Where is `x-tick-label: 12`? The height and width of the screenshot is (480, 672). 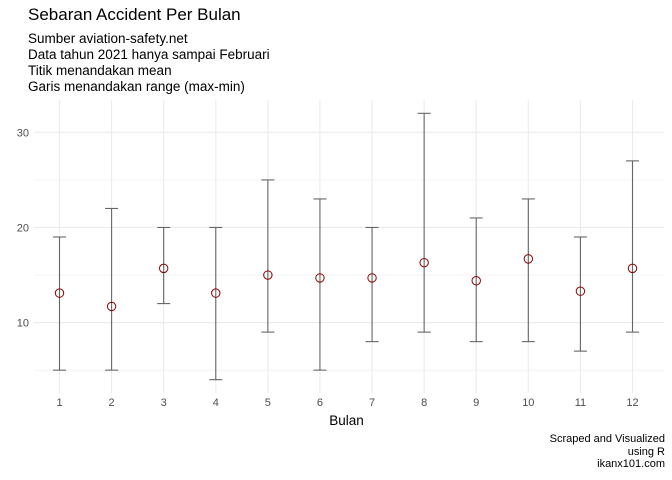 x-tick-label: 12 is located at coordinates (632, 403).